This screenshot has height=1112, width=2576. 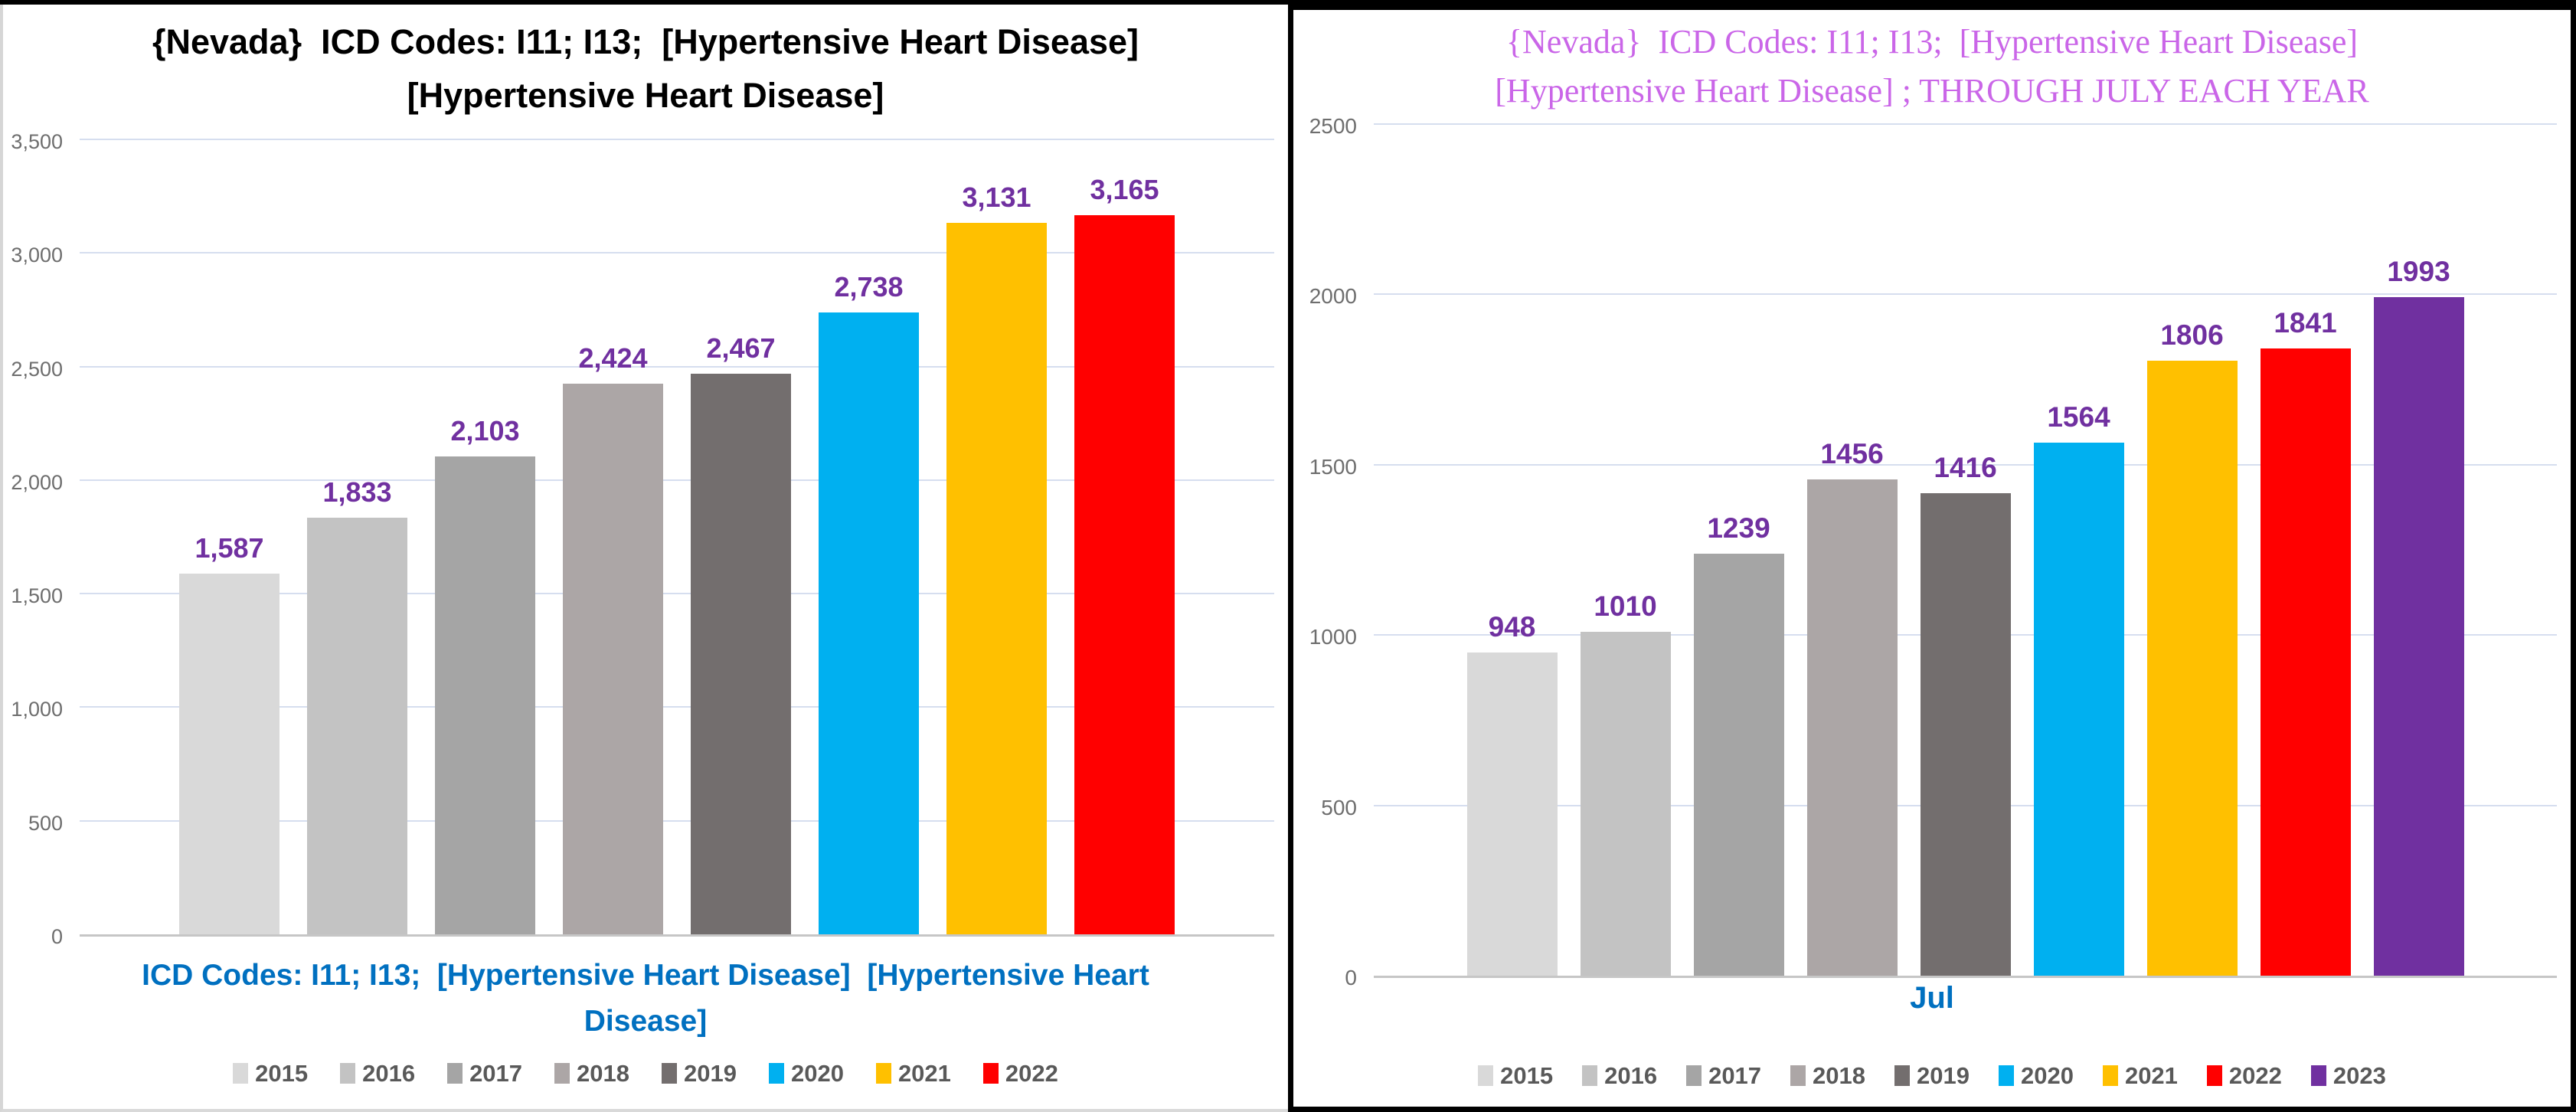 I want to click on y-tick-label-0: 0, so click(x=57, y=936).